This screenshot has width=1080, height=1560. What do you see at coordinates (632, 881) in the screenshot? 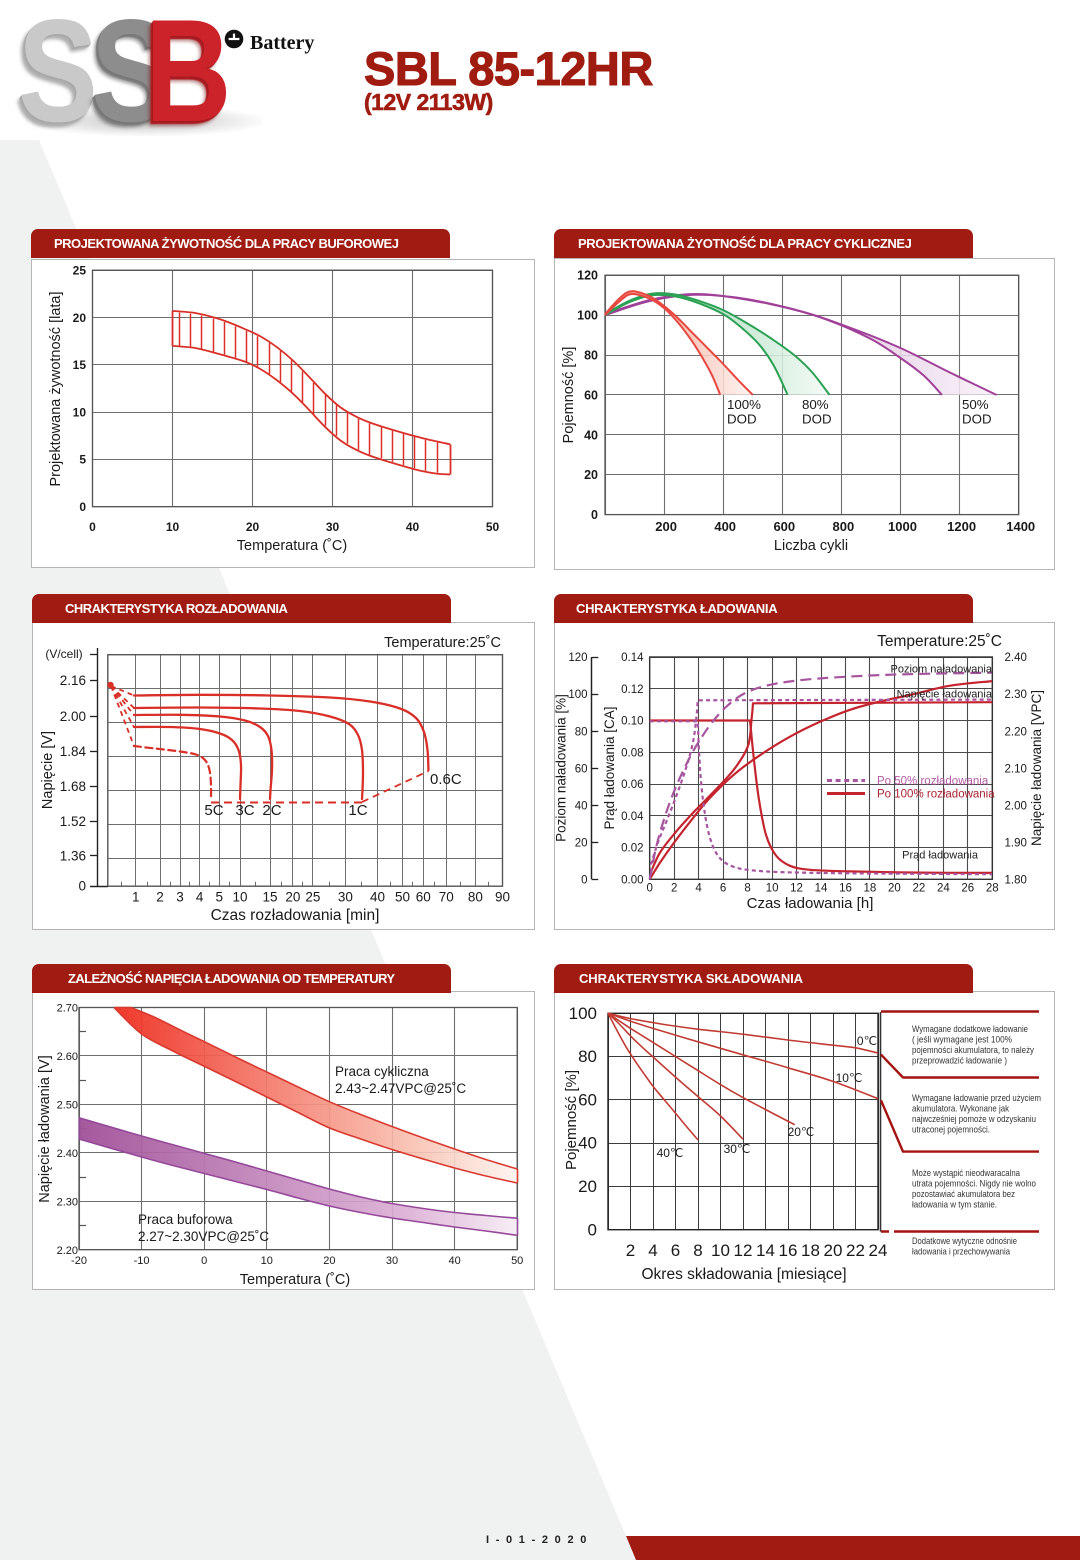
I see `svg-text: 0.00` at bounding box center [632, 881].